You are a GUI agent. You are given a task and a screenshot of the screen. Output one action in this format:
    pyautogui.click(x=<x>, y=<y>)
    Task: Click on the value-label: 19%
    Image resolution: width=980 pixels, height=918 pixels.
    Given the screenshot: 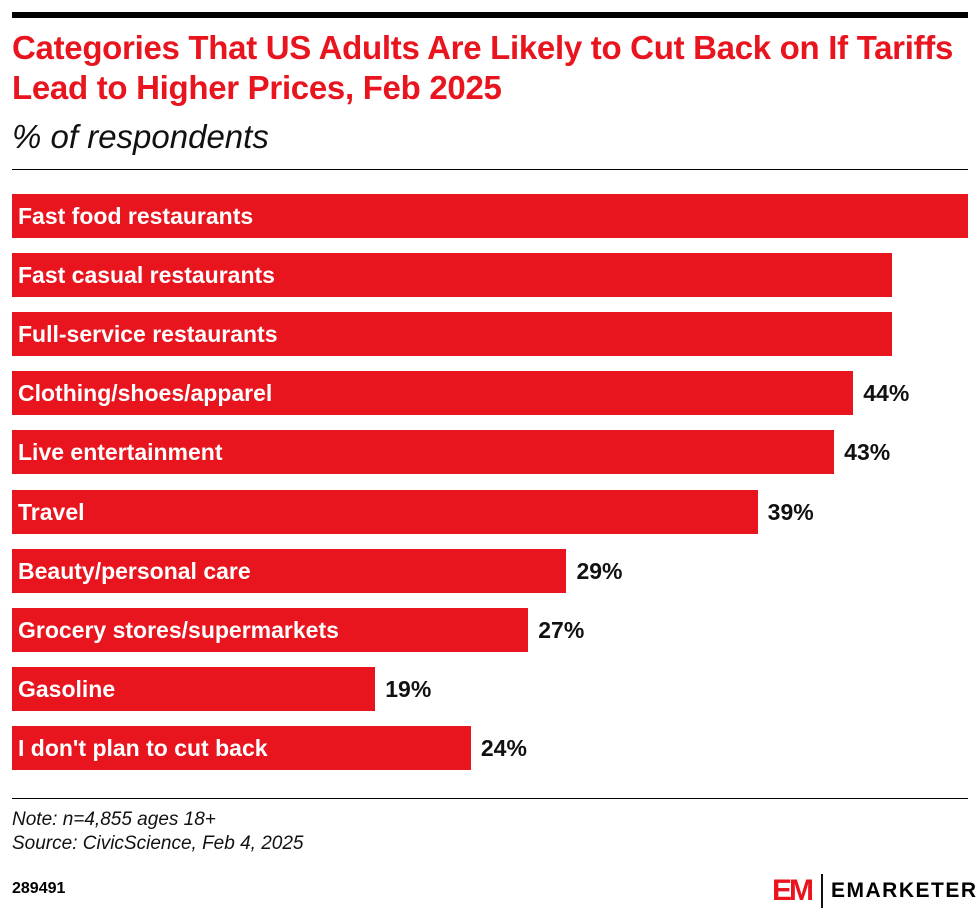 What is the action you would take?
    pyautogui.click(x=408, y=688)
    